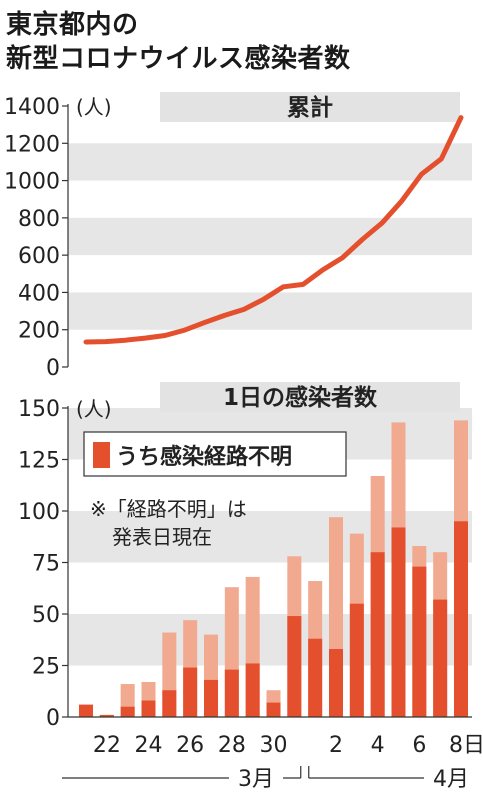 This screenshot has width=483, height=800. I want to click on bar-y-tick-label: 75, so click(46, 564).